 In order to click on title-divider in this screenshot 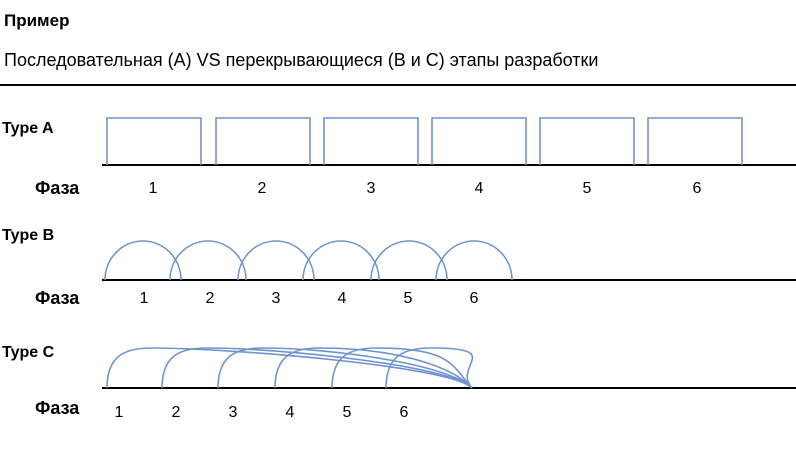, I will do `click(398, 85)`.